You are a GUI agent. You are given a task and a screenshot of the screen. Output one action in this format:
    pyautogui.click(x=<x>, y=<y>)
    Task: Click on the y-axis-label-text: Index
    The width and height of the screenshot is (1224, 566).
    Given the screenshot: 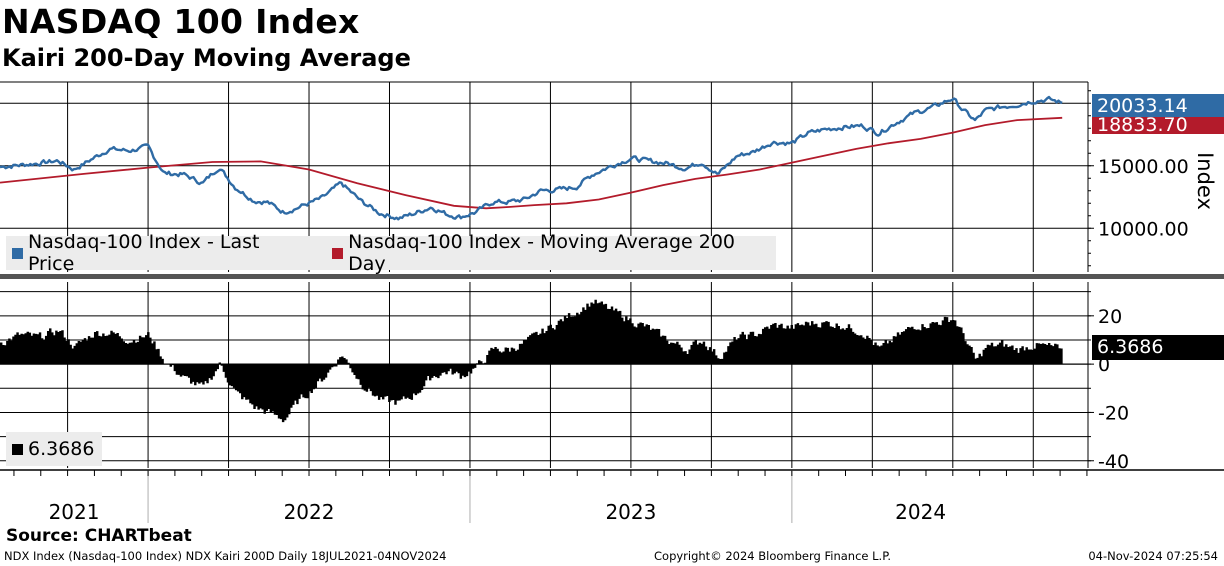 What is the action you would take?
    pyautogui.click(x=1205, y=181)
    